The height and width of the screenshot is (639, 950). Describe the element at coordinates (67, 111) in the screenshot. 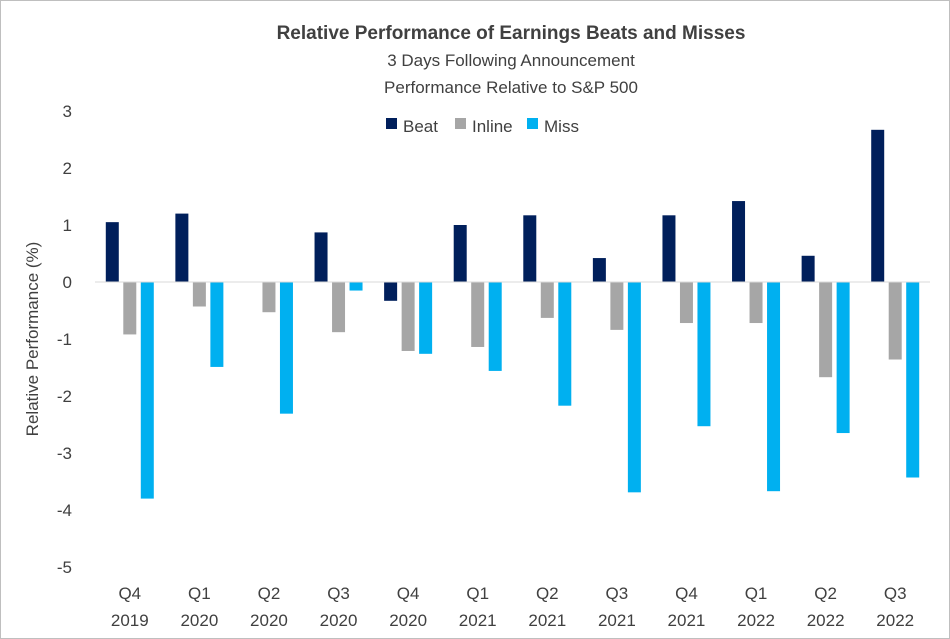

I see `y-tick-label: 3` at that location.